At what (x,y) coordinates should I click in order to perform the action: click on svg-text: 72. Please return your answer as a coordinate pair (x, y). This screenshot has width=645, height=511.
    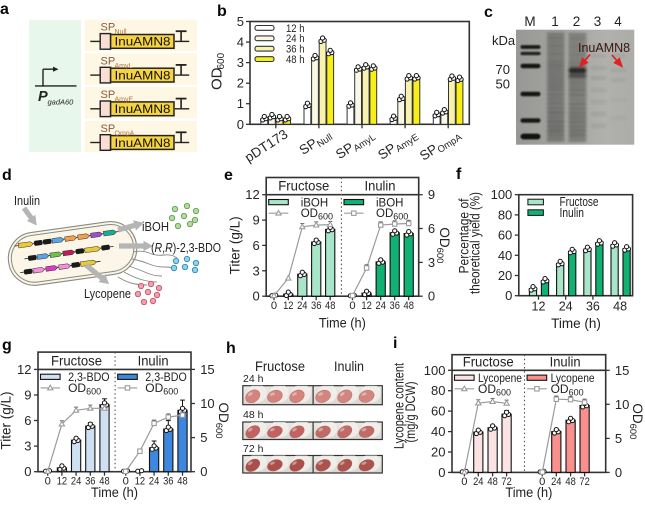
    Looking at the image, I should click on (584, 482).